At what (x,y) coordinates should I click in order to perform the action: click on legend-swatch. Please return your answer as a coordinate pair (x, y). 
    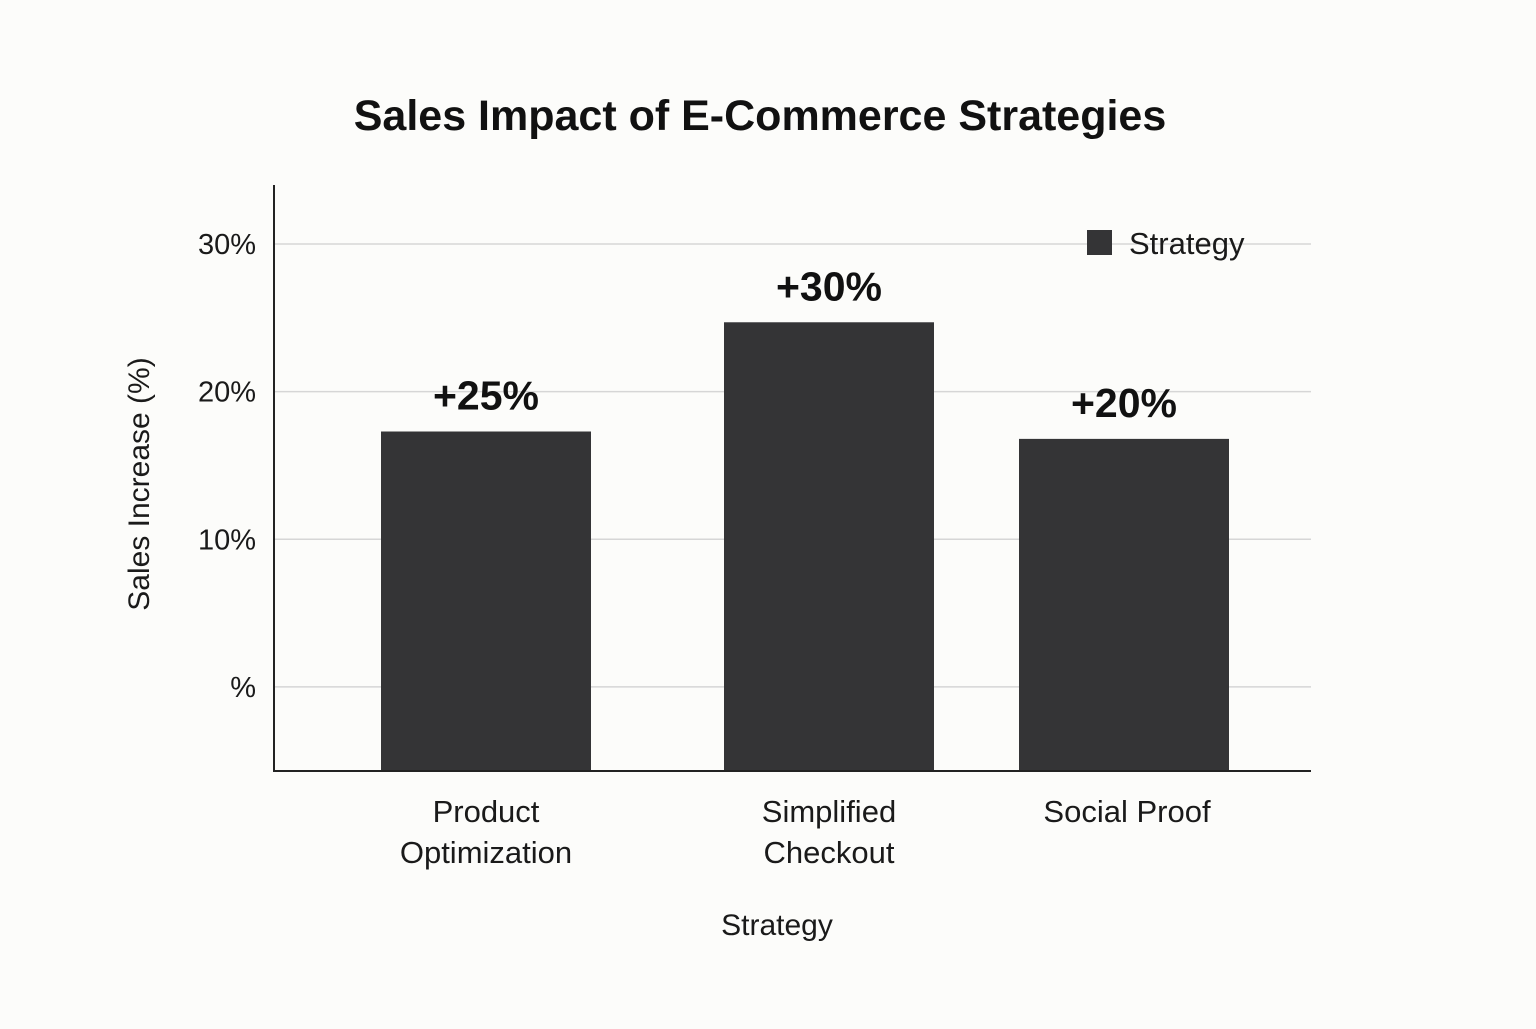
    Looking at the image, I should click on (1099, 242).